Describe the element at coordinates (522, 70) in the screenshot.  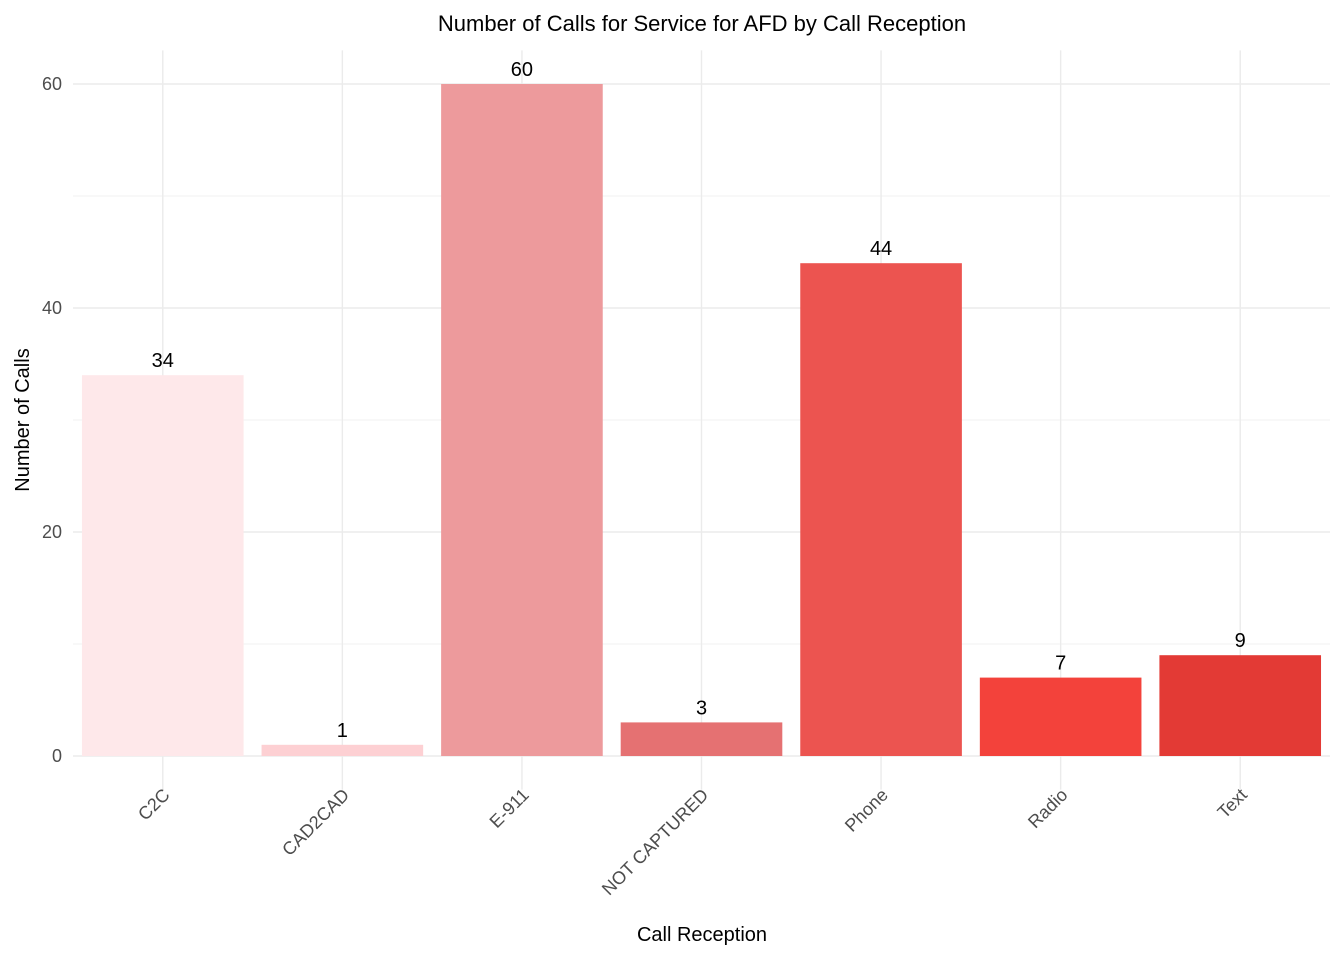
I see `data-label: 60` at that location.